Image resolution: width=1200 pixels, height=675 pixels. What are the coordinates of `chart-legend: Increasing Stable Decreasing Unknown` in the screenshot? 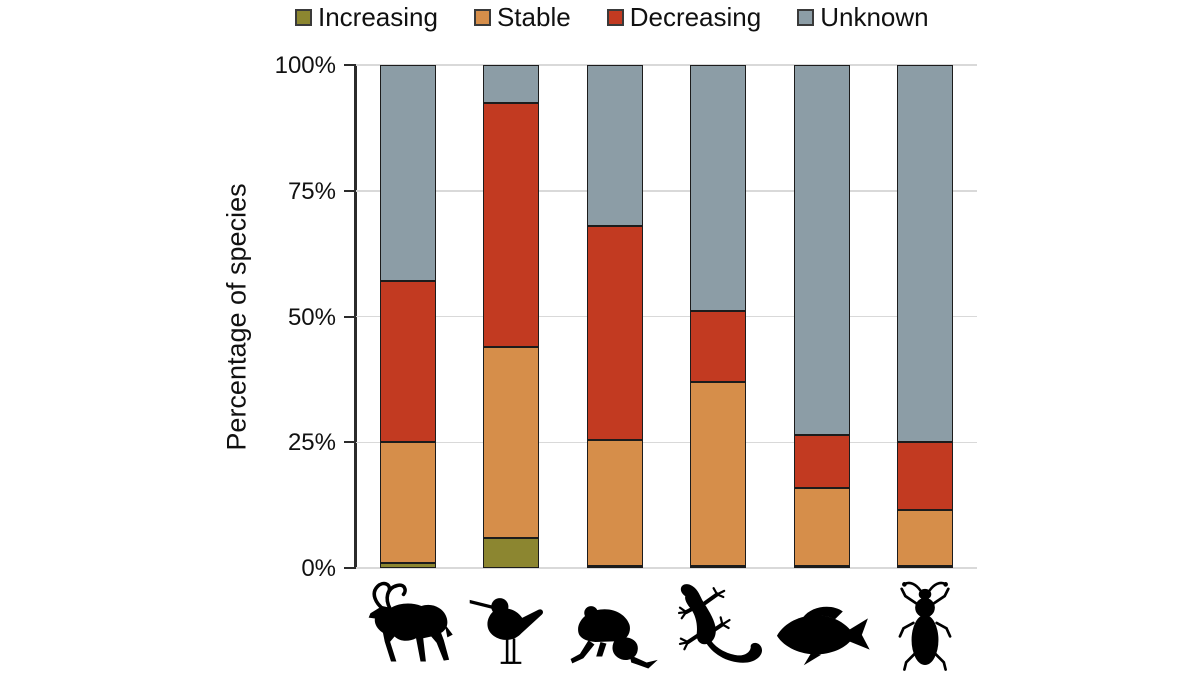 It's located at (612, 17).